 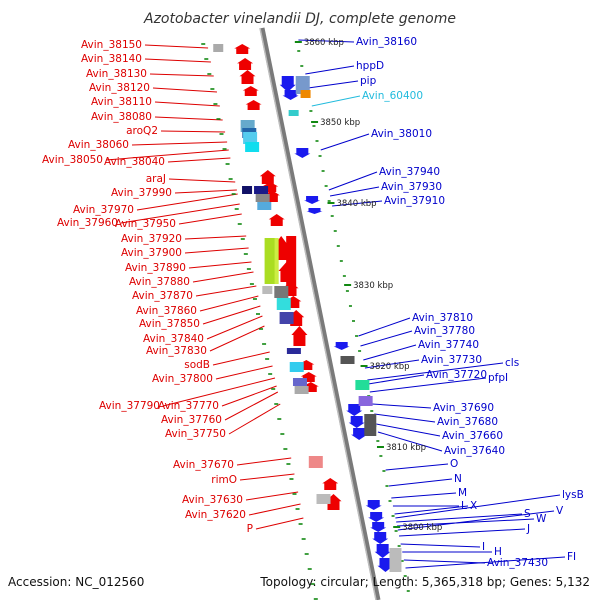 What do you see at coordinates (145, 224) in the screenshot?
I see `gene-label-left: Avin_37950` at bounding box center [145, 224].